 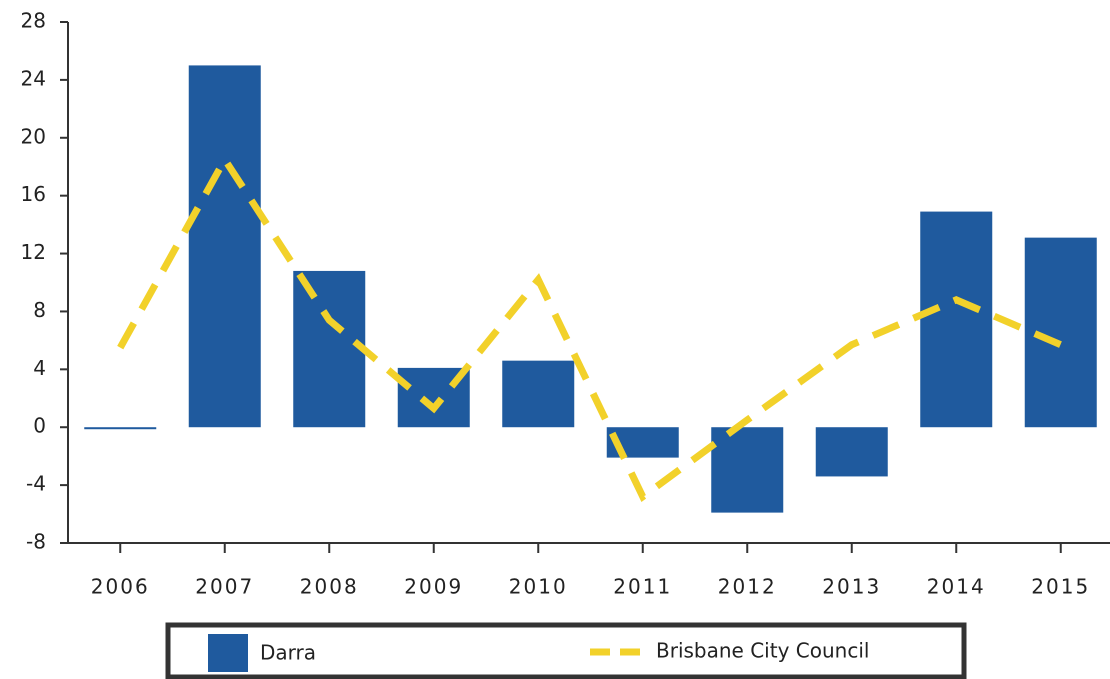 What do you see at coordinates (39, 426) in the screenshot?
I see `y-tick-label: 0` at bounding box center [39, 426].